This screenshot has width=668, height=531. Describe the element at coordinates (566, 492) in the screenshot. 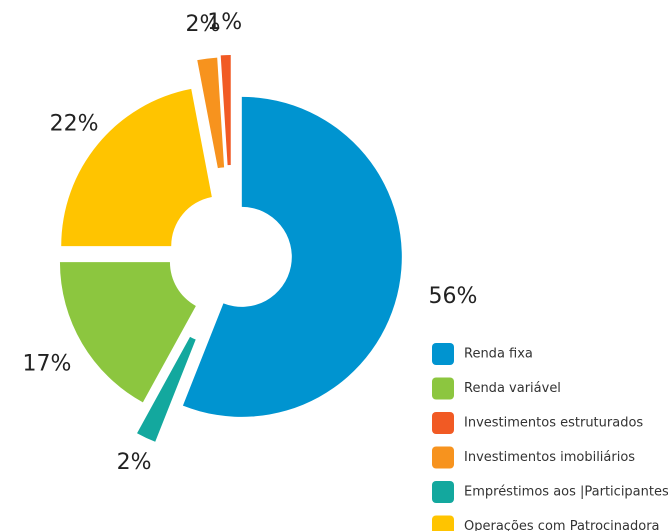

I see `legend-label: Empréstimos aos |Participantes` at that location.